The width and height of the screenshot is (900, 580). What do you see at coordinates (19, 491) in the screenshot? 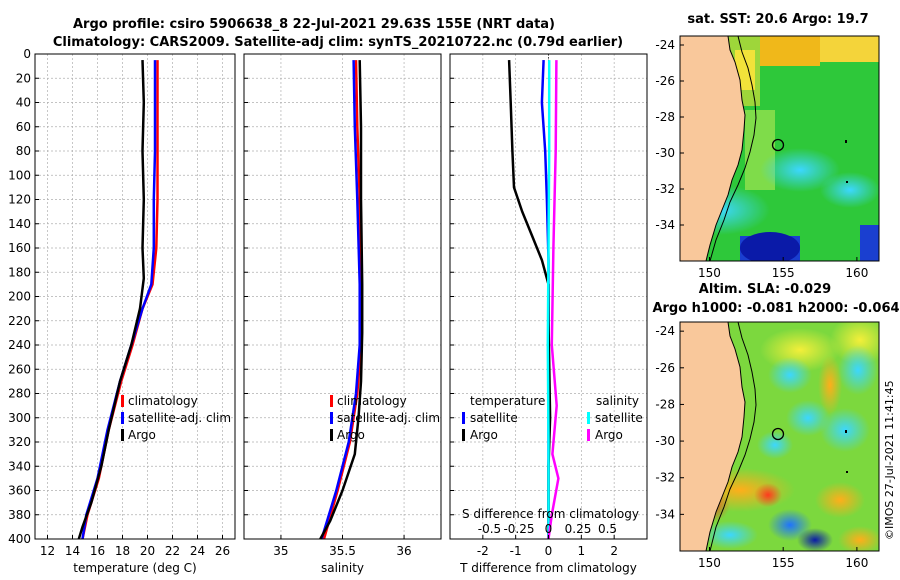
I see `y-tick-label: 360` at bounding box center [19, 491].